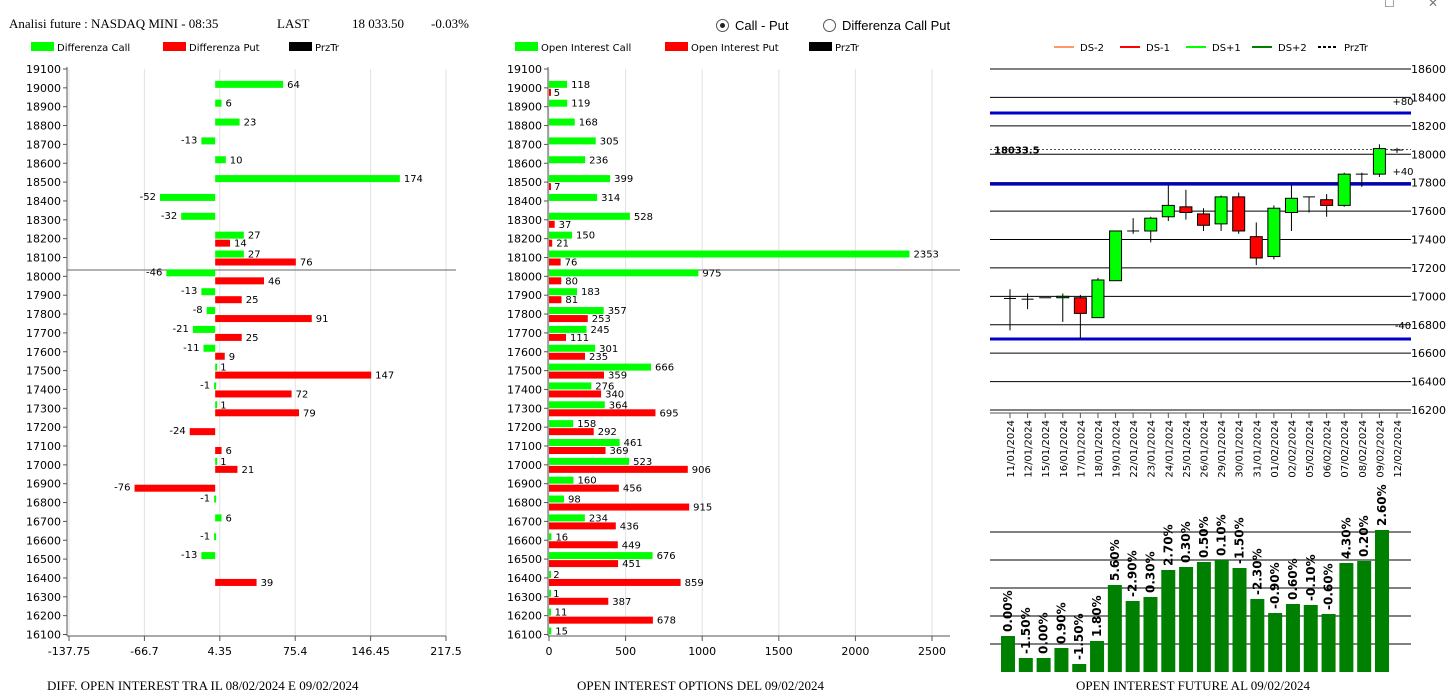 The height and width of the screenshot is (696, 1451). Describe the element at coordinates (254, 236) in the screenshot. I see `diff-value-label: 27` at that location.